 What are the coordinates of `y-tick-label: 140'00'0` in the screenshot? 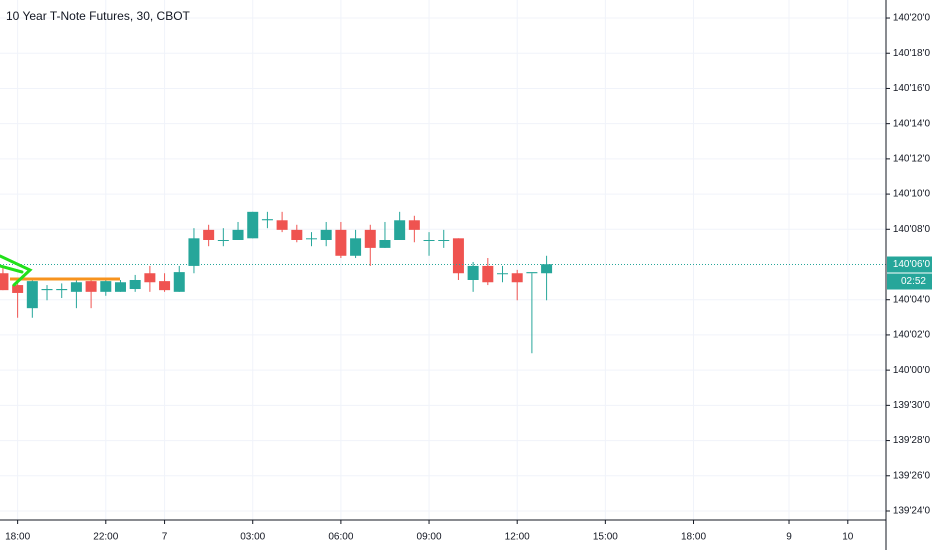 It's located at (912, 370).